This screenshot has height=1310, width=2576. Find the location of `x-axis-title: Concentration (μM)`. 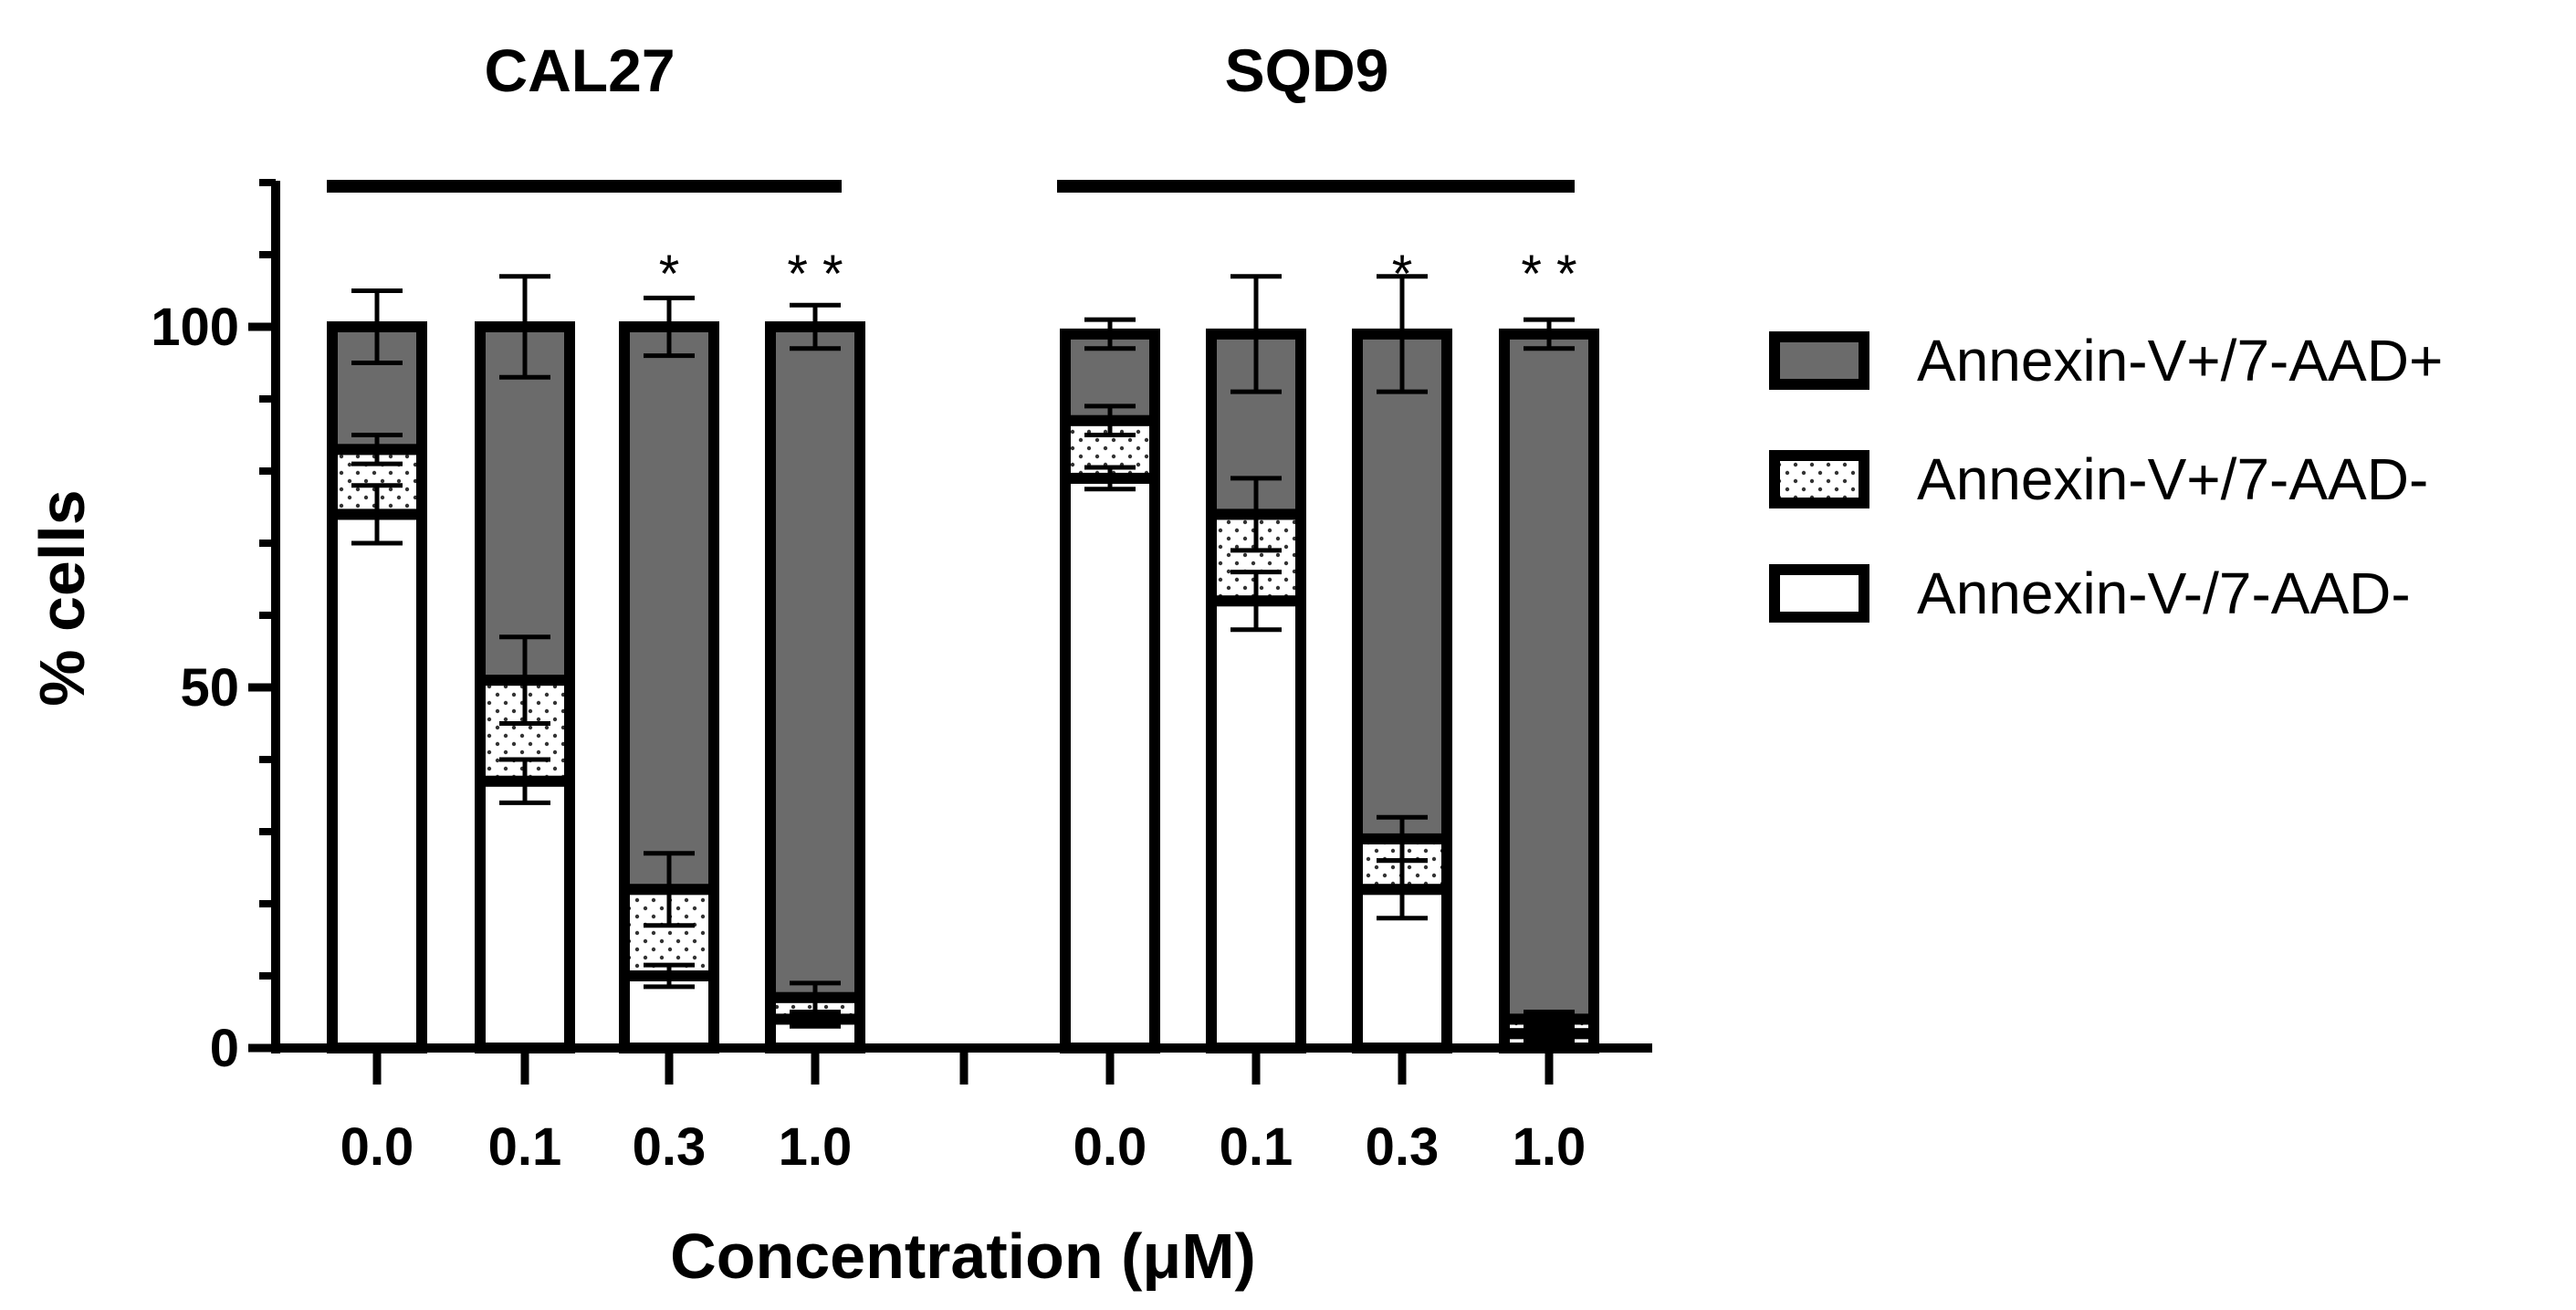

x-axis-title: Concentration (μM) is located at coordinates (963, 1257).